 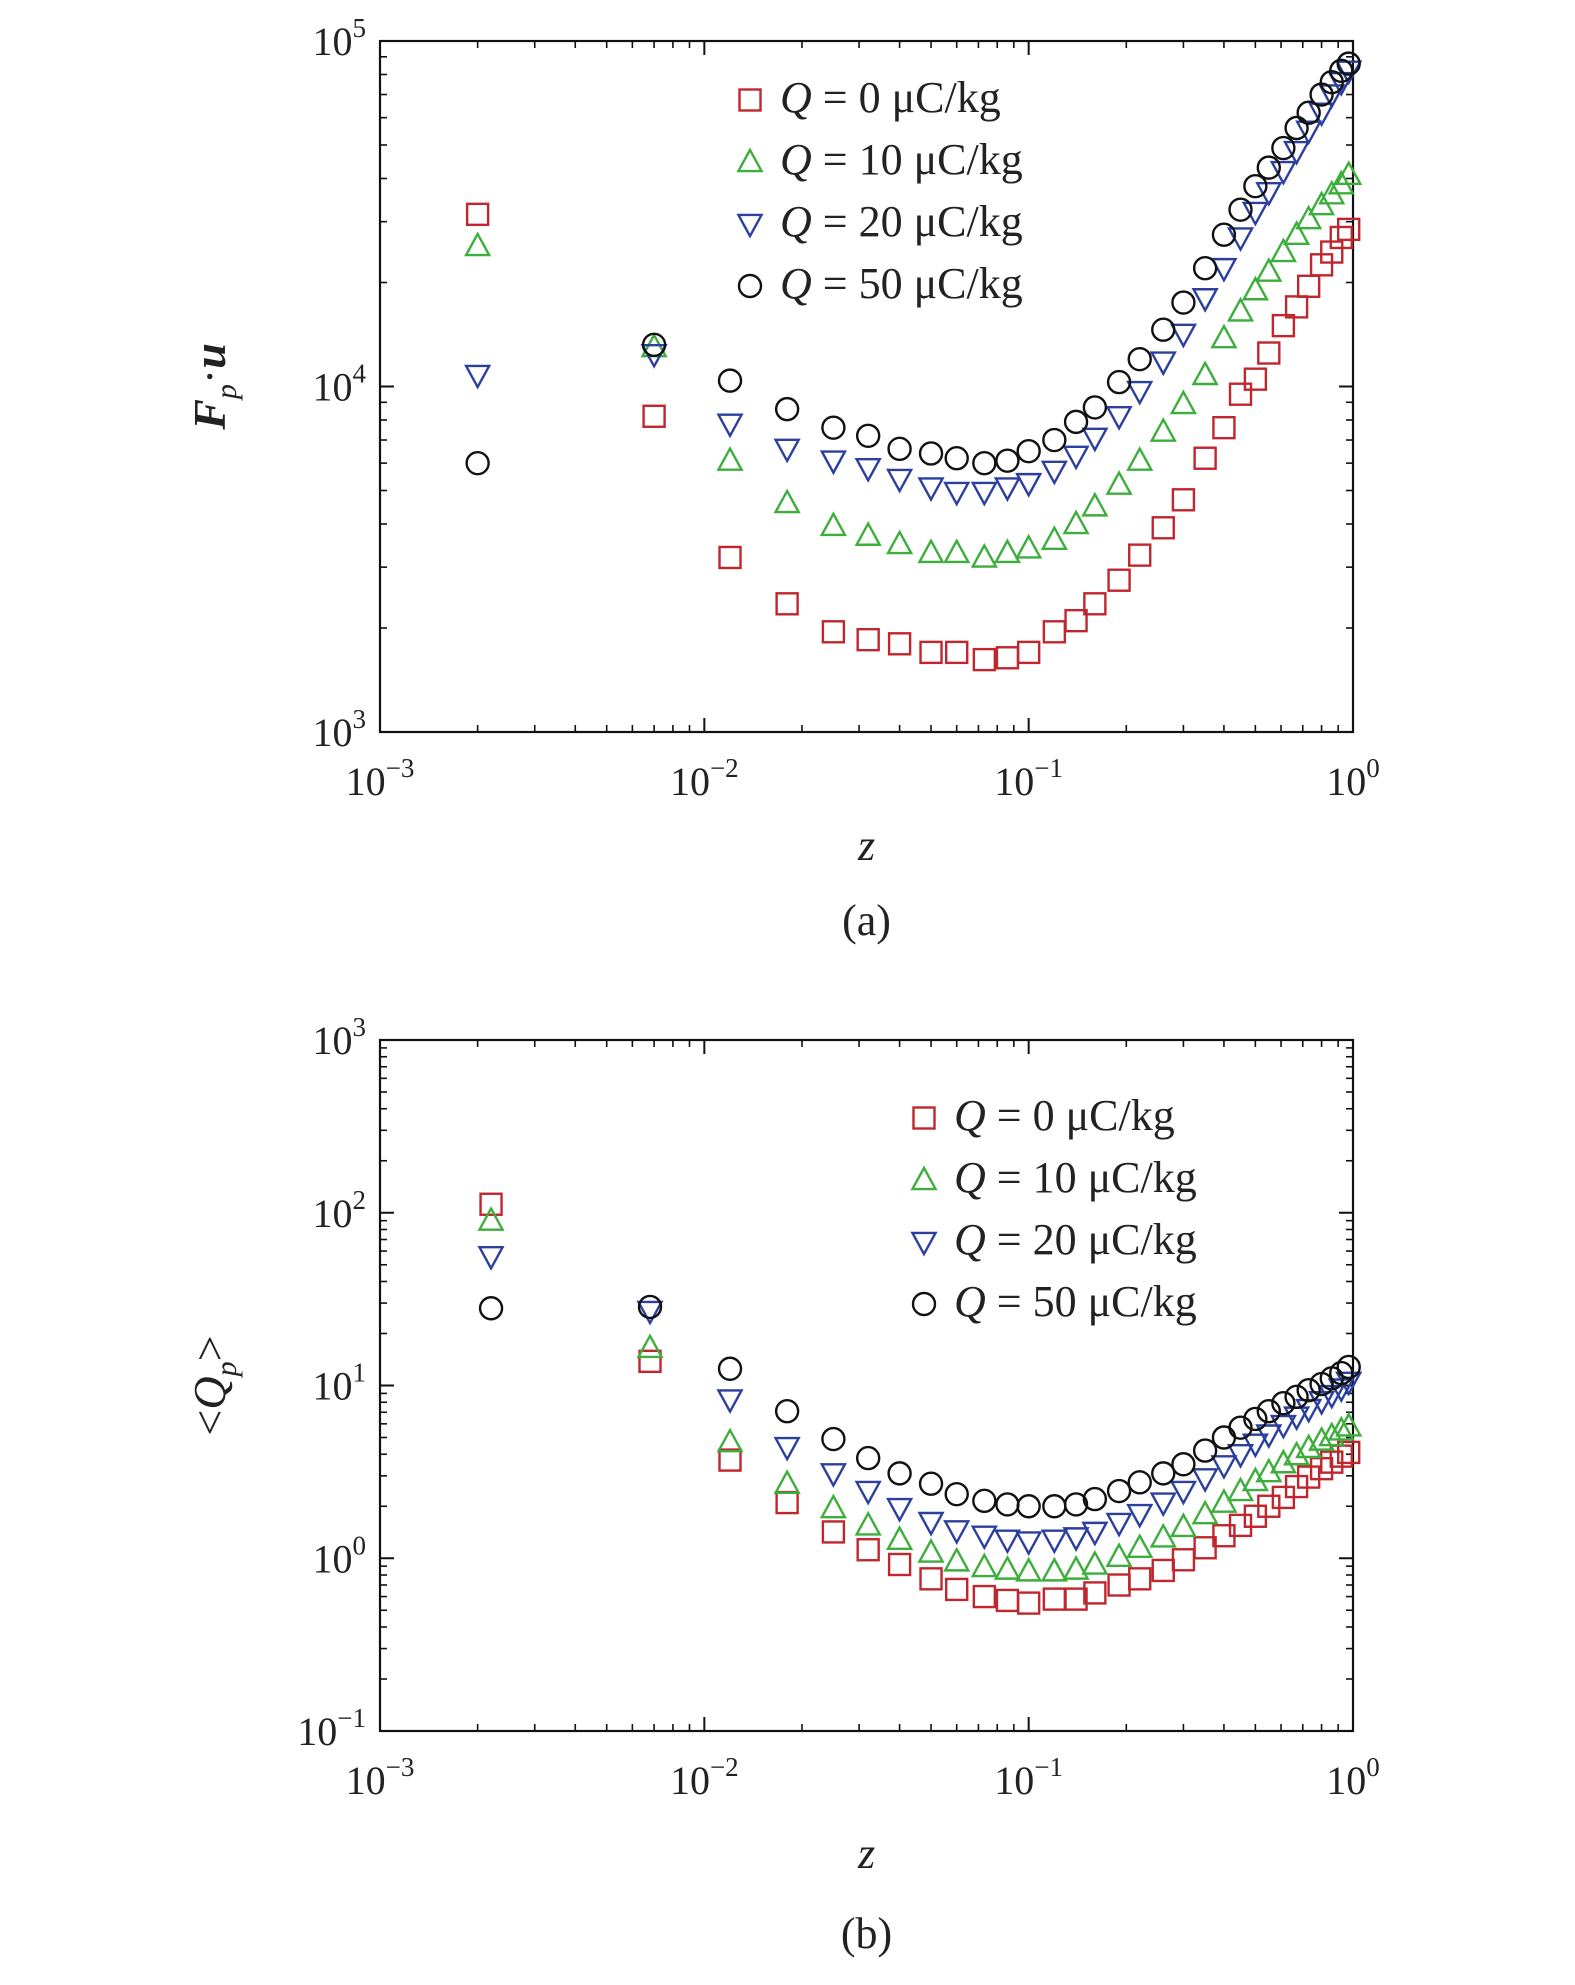 I want to click on legend-marker-circle, so click(x=750, y=286).